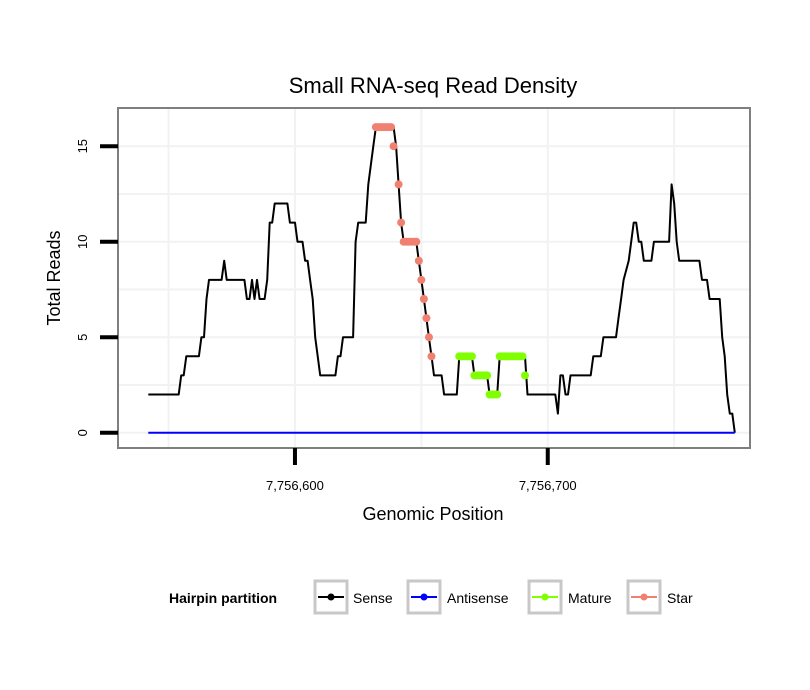  I want to click on legend-label-sense: Sense, so click(373, 598).